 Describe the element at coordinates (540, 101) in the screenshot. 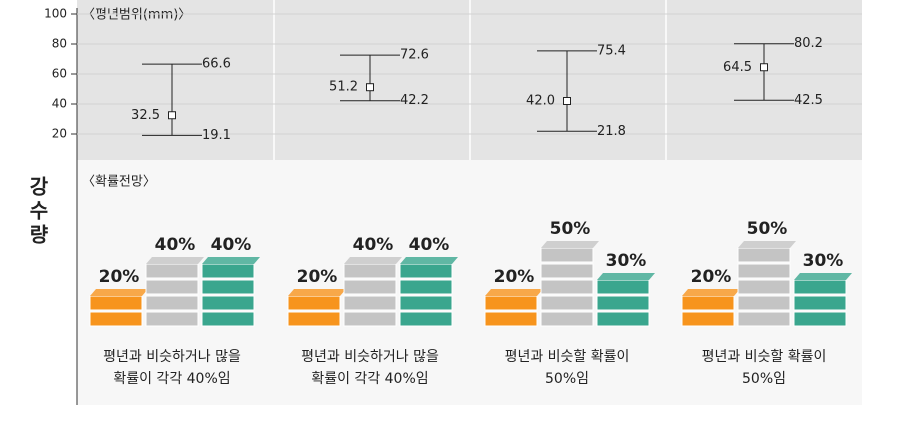

I see `mean-label: 42.0` at that location.